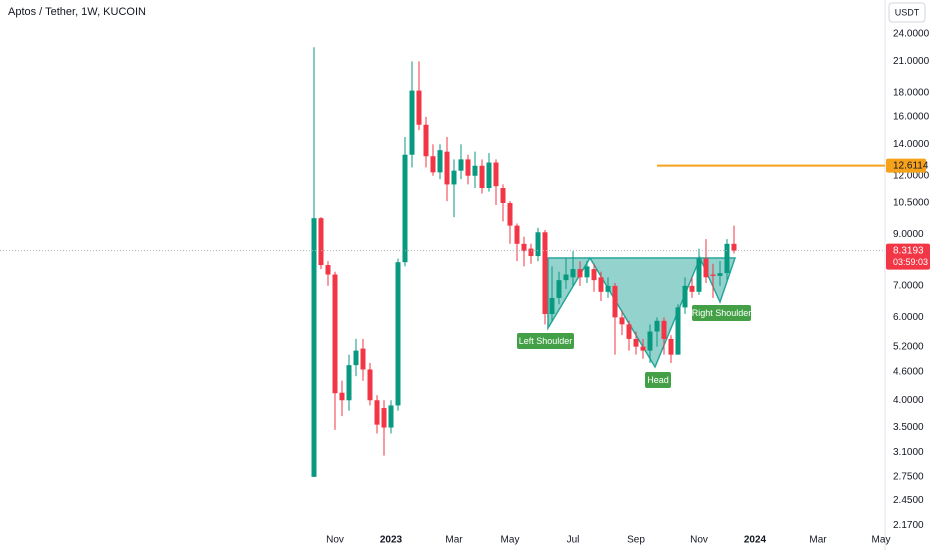 The image size is (932, 550). I want to click on y-tick-label: 10.5000, so click(911, 203).